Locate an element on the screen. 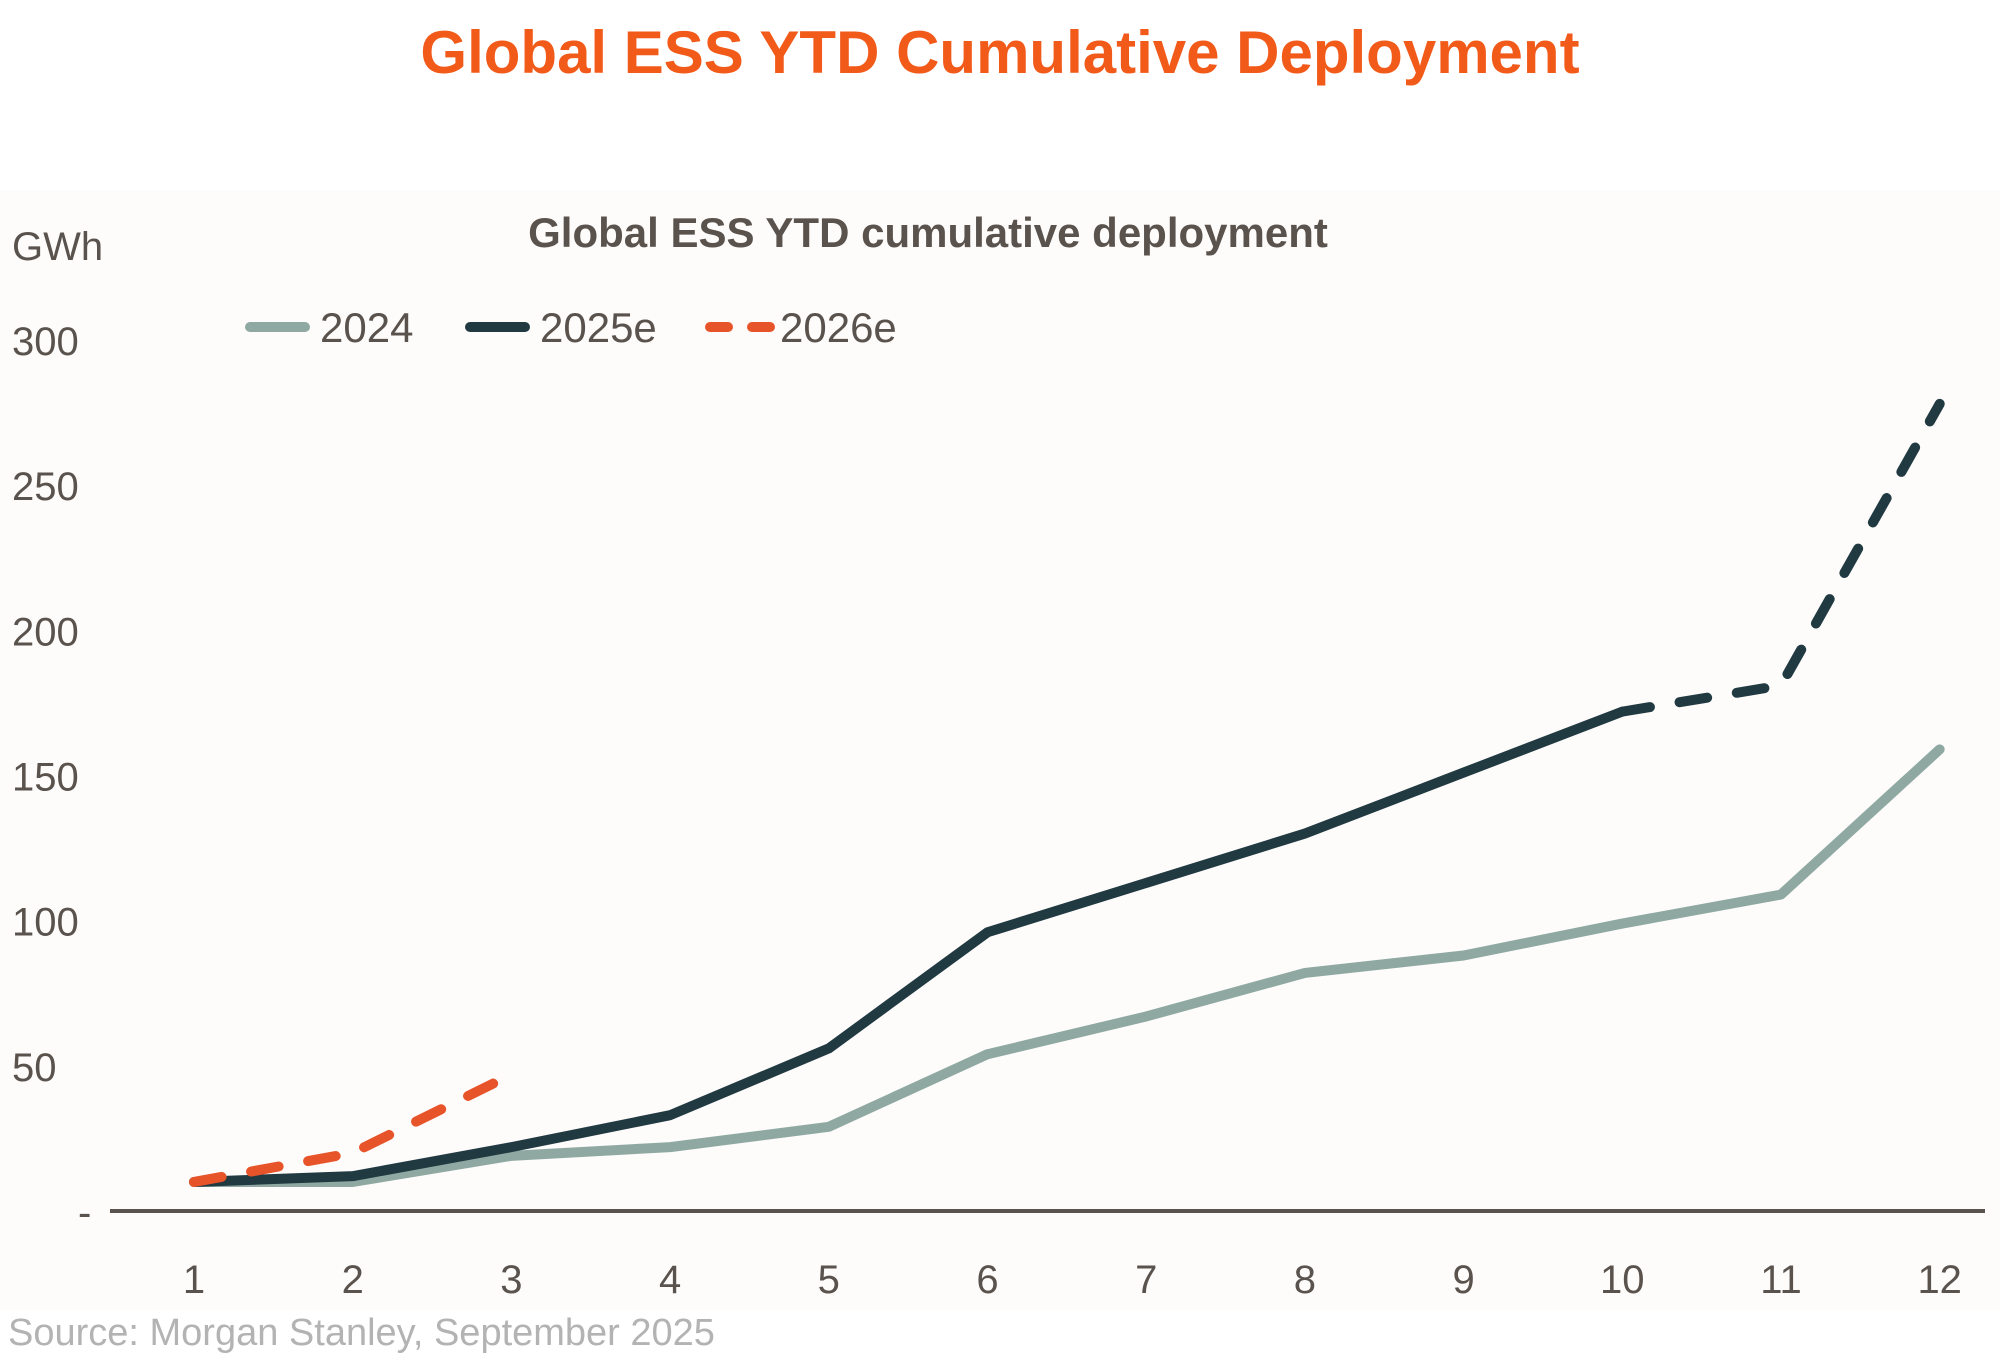 The image size is (2000, 1361). x-tick-label: 4 is located at coordinates (670, 1280).